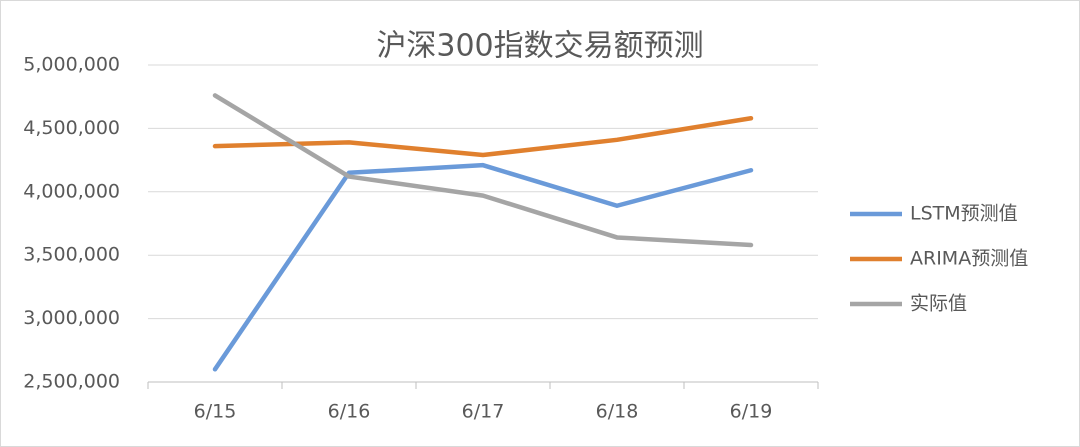 This screenshot has width=1080, height=447. Describe the element at coordinates (964, 214) in the screenshot. I see `legend-label: LSTM预测值` at that location.